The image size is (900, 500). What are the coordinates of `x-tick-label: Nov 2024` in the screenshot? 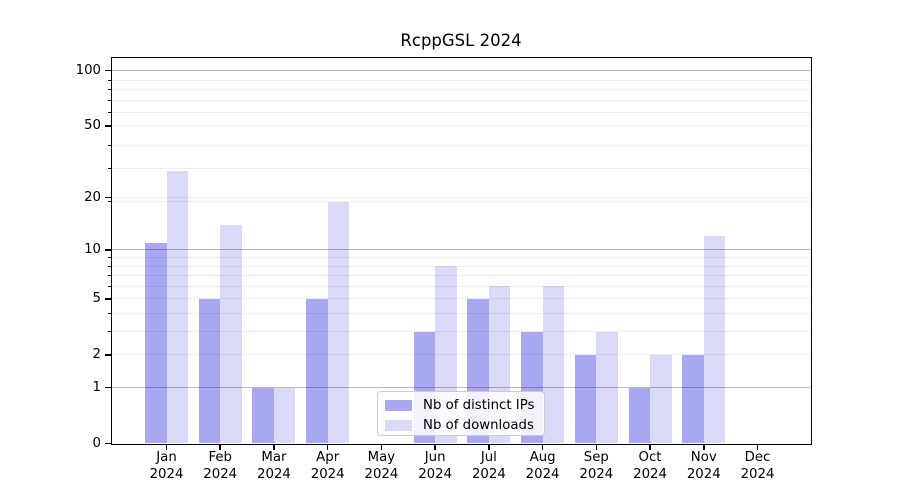 It's located at (704, 466).